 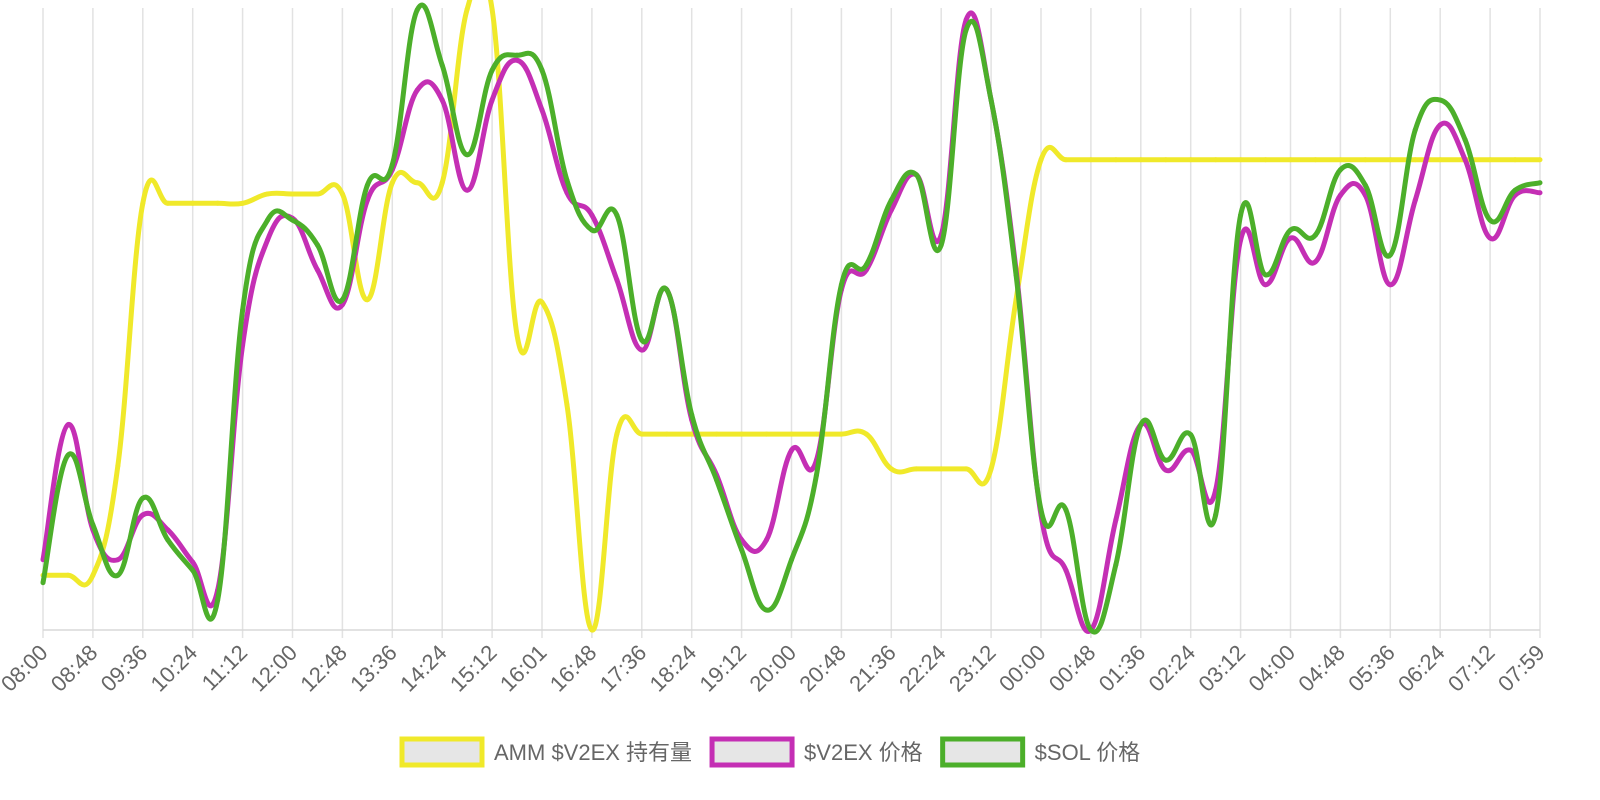 I want to click on x-tick-label: 22:24, so click(x=922, y=668).